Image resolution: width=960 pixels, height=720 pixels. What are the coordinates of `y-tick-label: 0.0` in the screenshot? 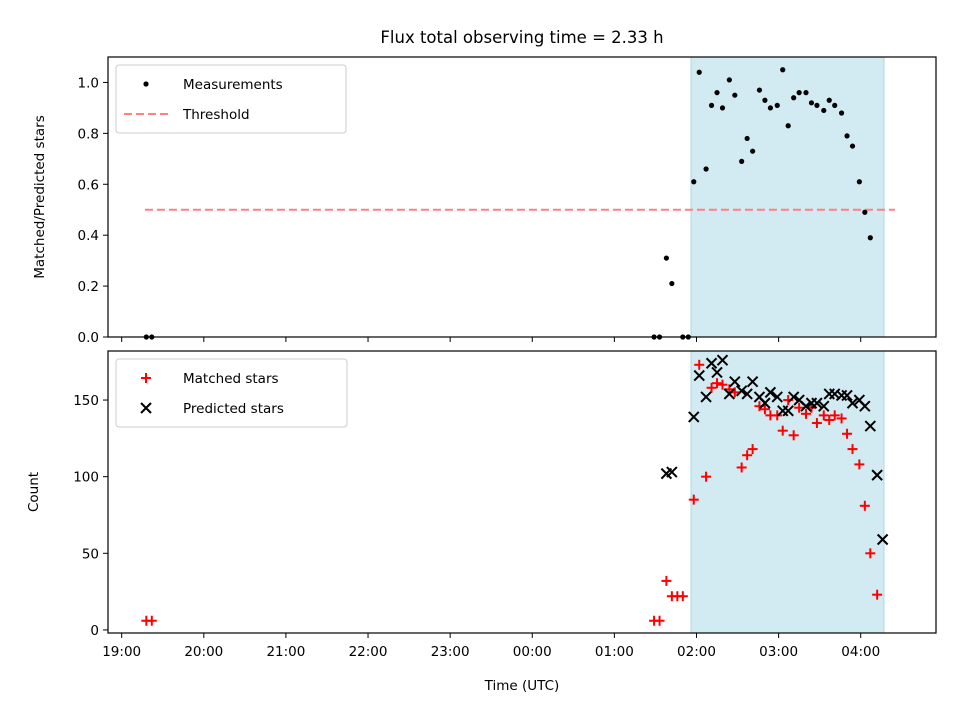 It's located at (88, 338).